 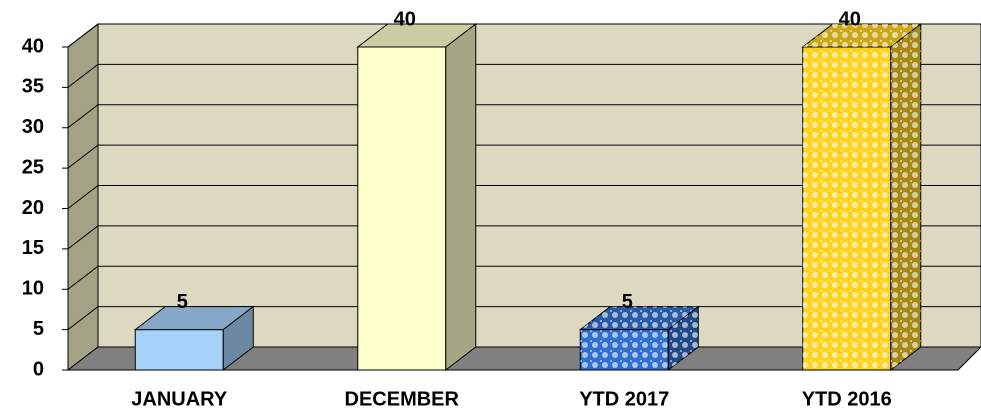 I want to click on y-tick-label: 20, so click(x=33, y=208).